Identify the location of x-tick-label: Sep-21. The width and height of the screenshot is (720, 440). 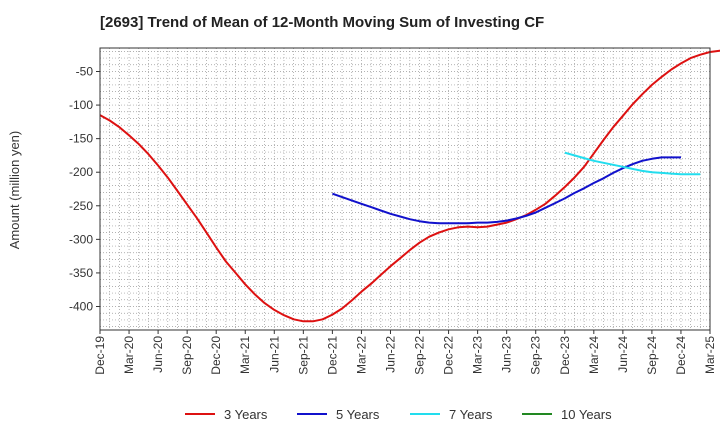
(303, 355).